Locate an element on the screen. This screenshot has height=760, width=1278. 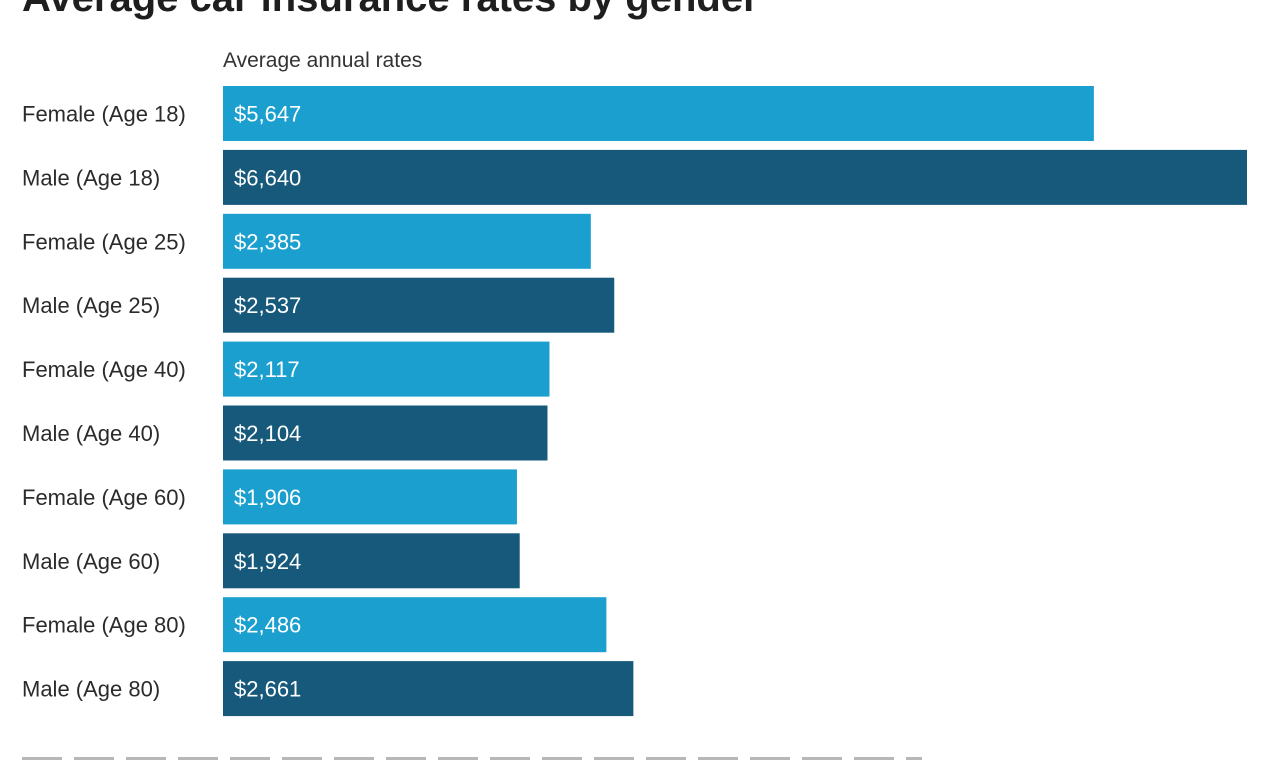
category-label: Female (Age 40) is located at coordinates (104, 369).